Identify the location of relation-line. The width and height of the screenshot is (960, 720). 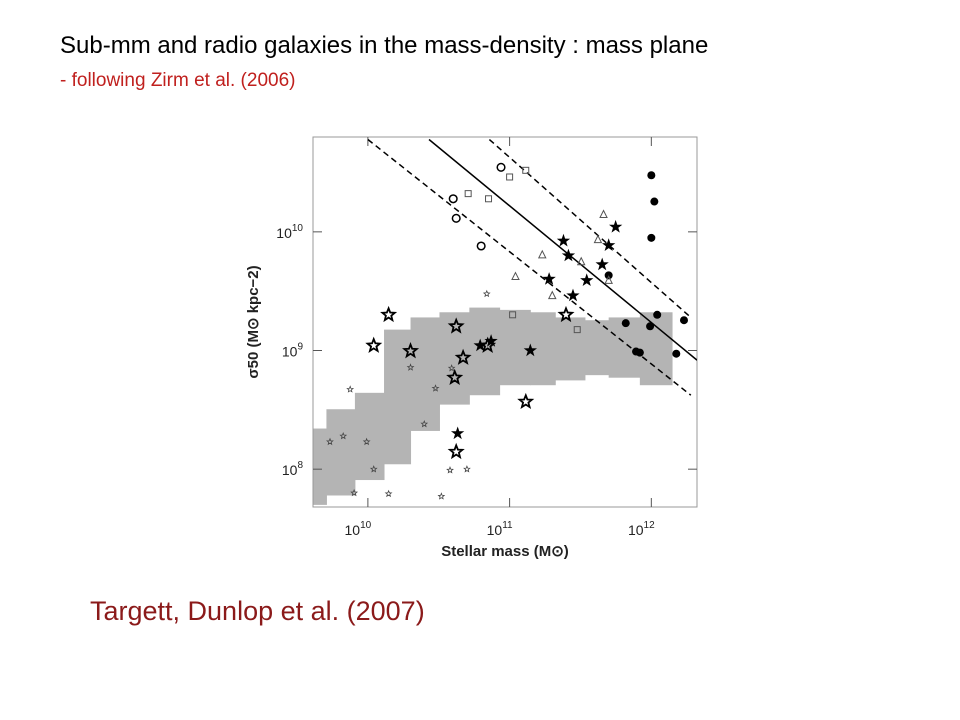
(590, 228).